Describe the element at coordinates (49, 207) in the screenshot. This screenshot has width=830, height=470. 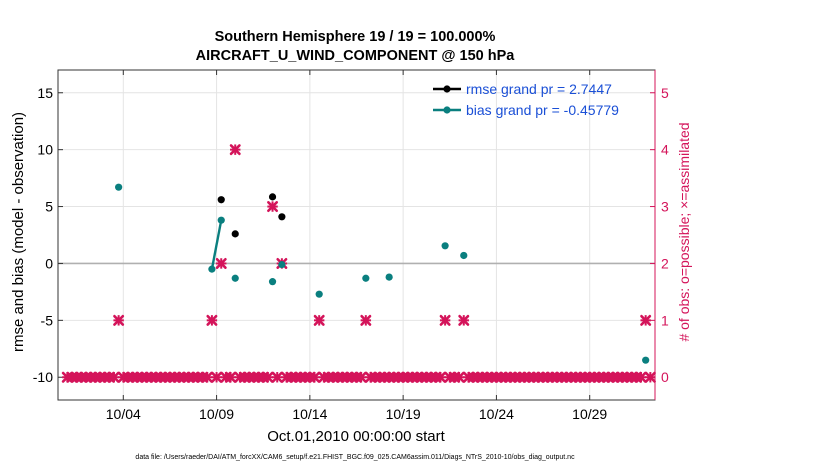
I see `y-tick-label-3: 5` at that location.